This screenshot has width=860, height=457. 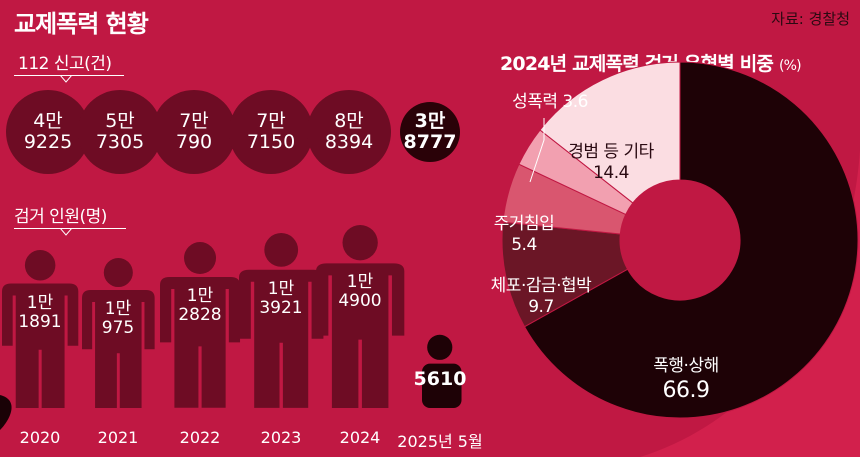 I want to click on arrests-underline, so click(x=70, y=228).